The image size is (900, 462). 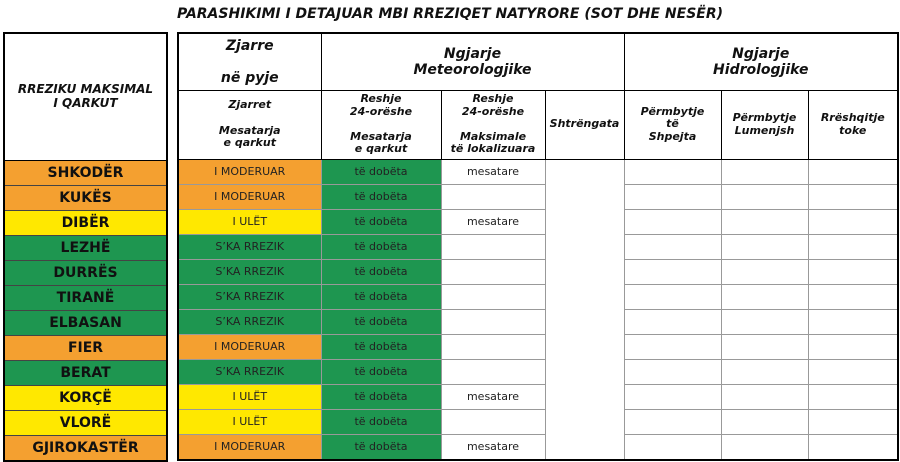 What do you see at coordinates (85, 173) in the screenshot?
I see `region-name: SHKODËR` at bounding box center [85, 173].